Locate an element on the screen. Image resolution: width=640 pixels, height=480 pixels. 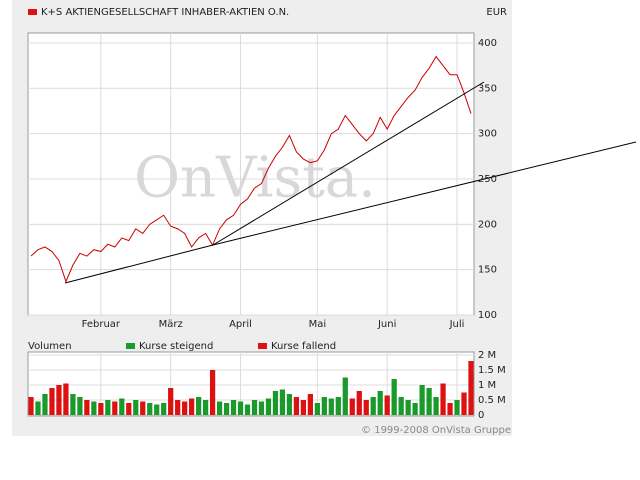
volume-title: Volumen is located at coordinates (50, 346).